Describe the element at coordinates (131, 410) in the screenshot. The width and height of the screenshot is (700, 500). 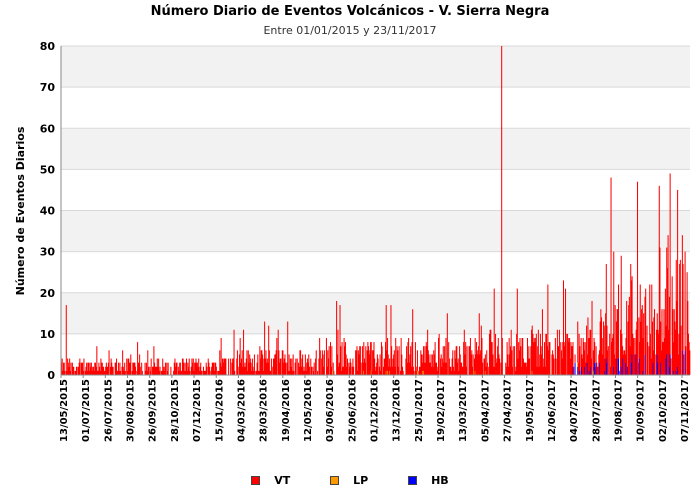
I see `x-tick-label: 30/08/2015` at that location.